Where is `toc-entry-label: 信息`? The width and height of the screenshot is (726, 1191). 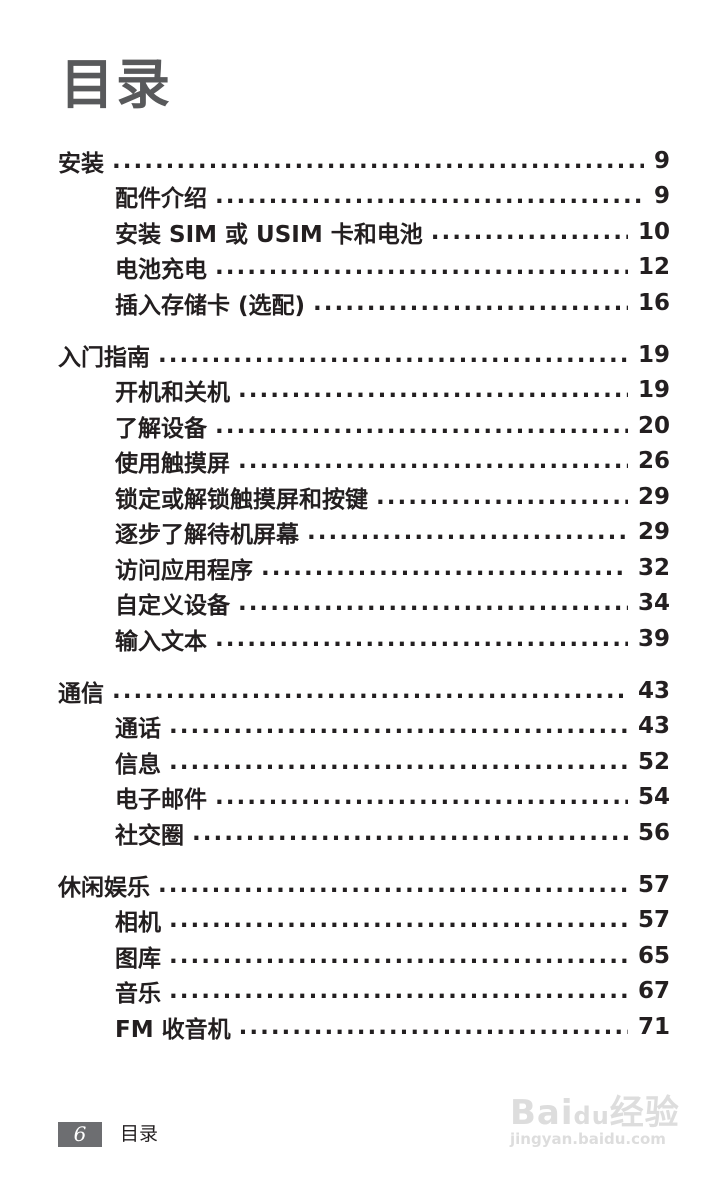
toc-entry-label: 信息 is located at coordinates (138, 764).